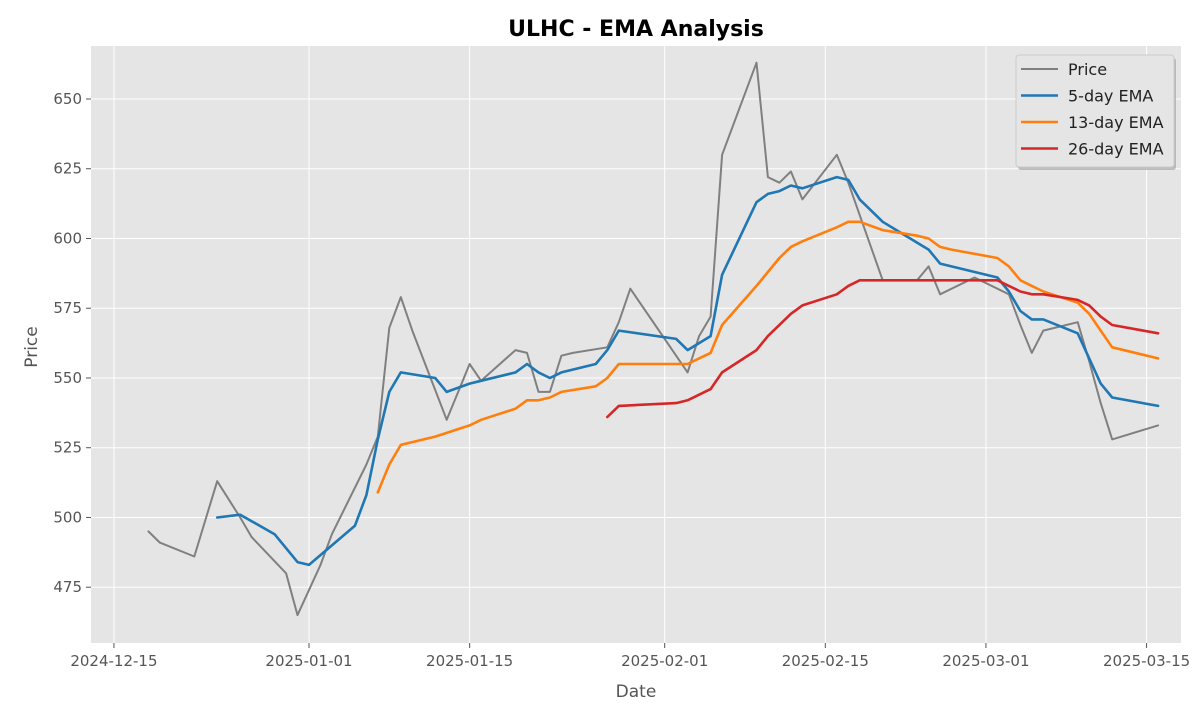 The image size is (1200, 720). Describe the element at coordinates (1116, 149) in the screenshot. I see `legend-label: 26-day EMA` at that location.